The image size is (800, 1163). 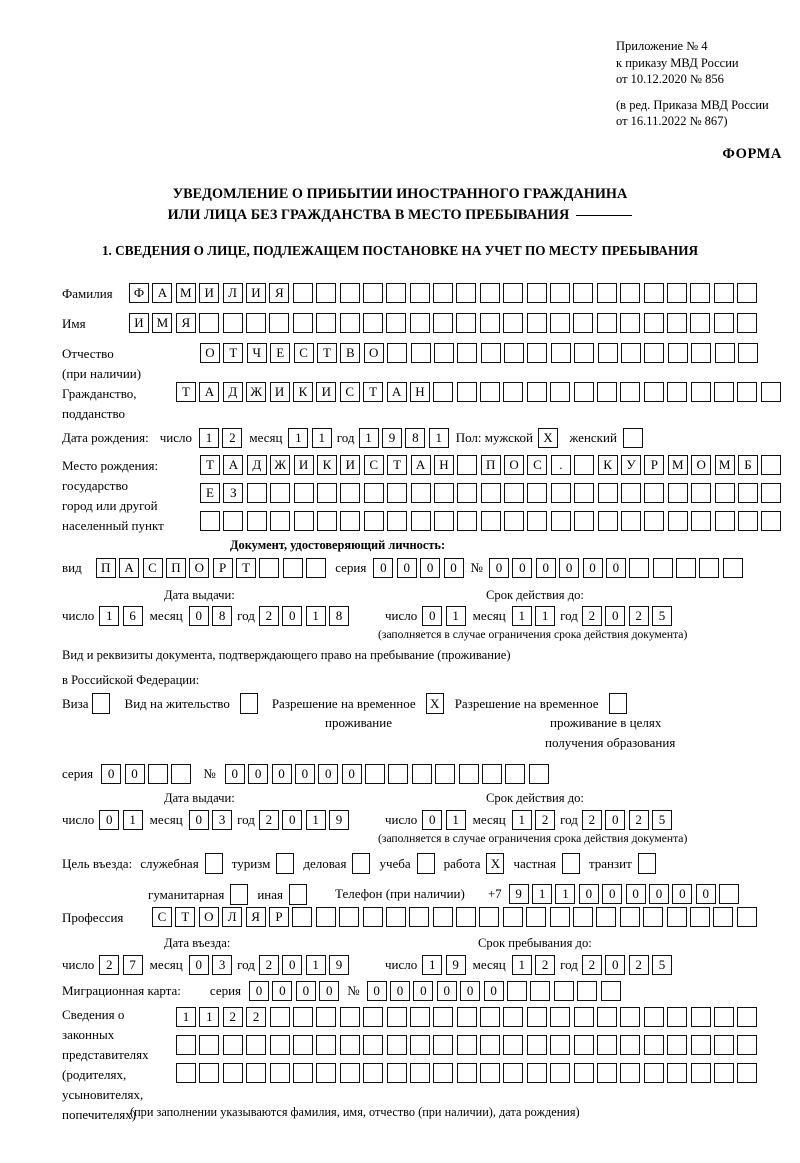 What do you see at coordinates (132, 965) in the screenshot?
I see `char-cell: 7` at bounding box center [132, 965].